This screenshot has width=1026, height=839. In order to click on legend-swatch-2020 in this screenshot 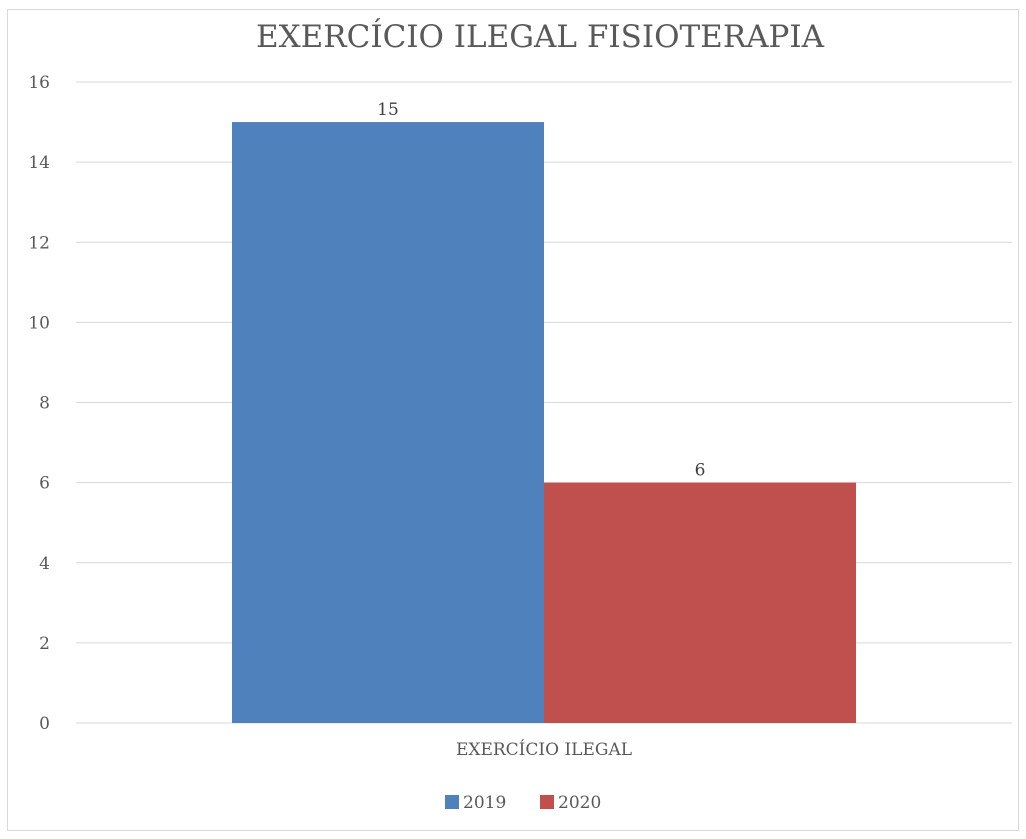, I will do `click(547, 802)`.